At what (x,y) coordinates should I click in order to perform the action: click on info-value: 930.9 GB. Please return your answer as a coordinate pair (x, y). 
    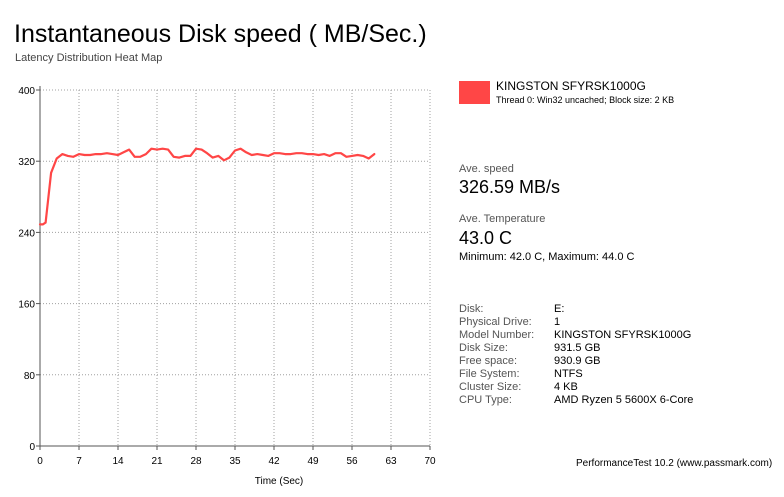
    Looking at the image, I should click on (577, 361).